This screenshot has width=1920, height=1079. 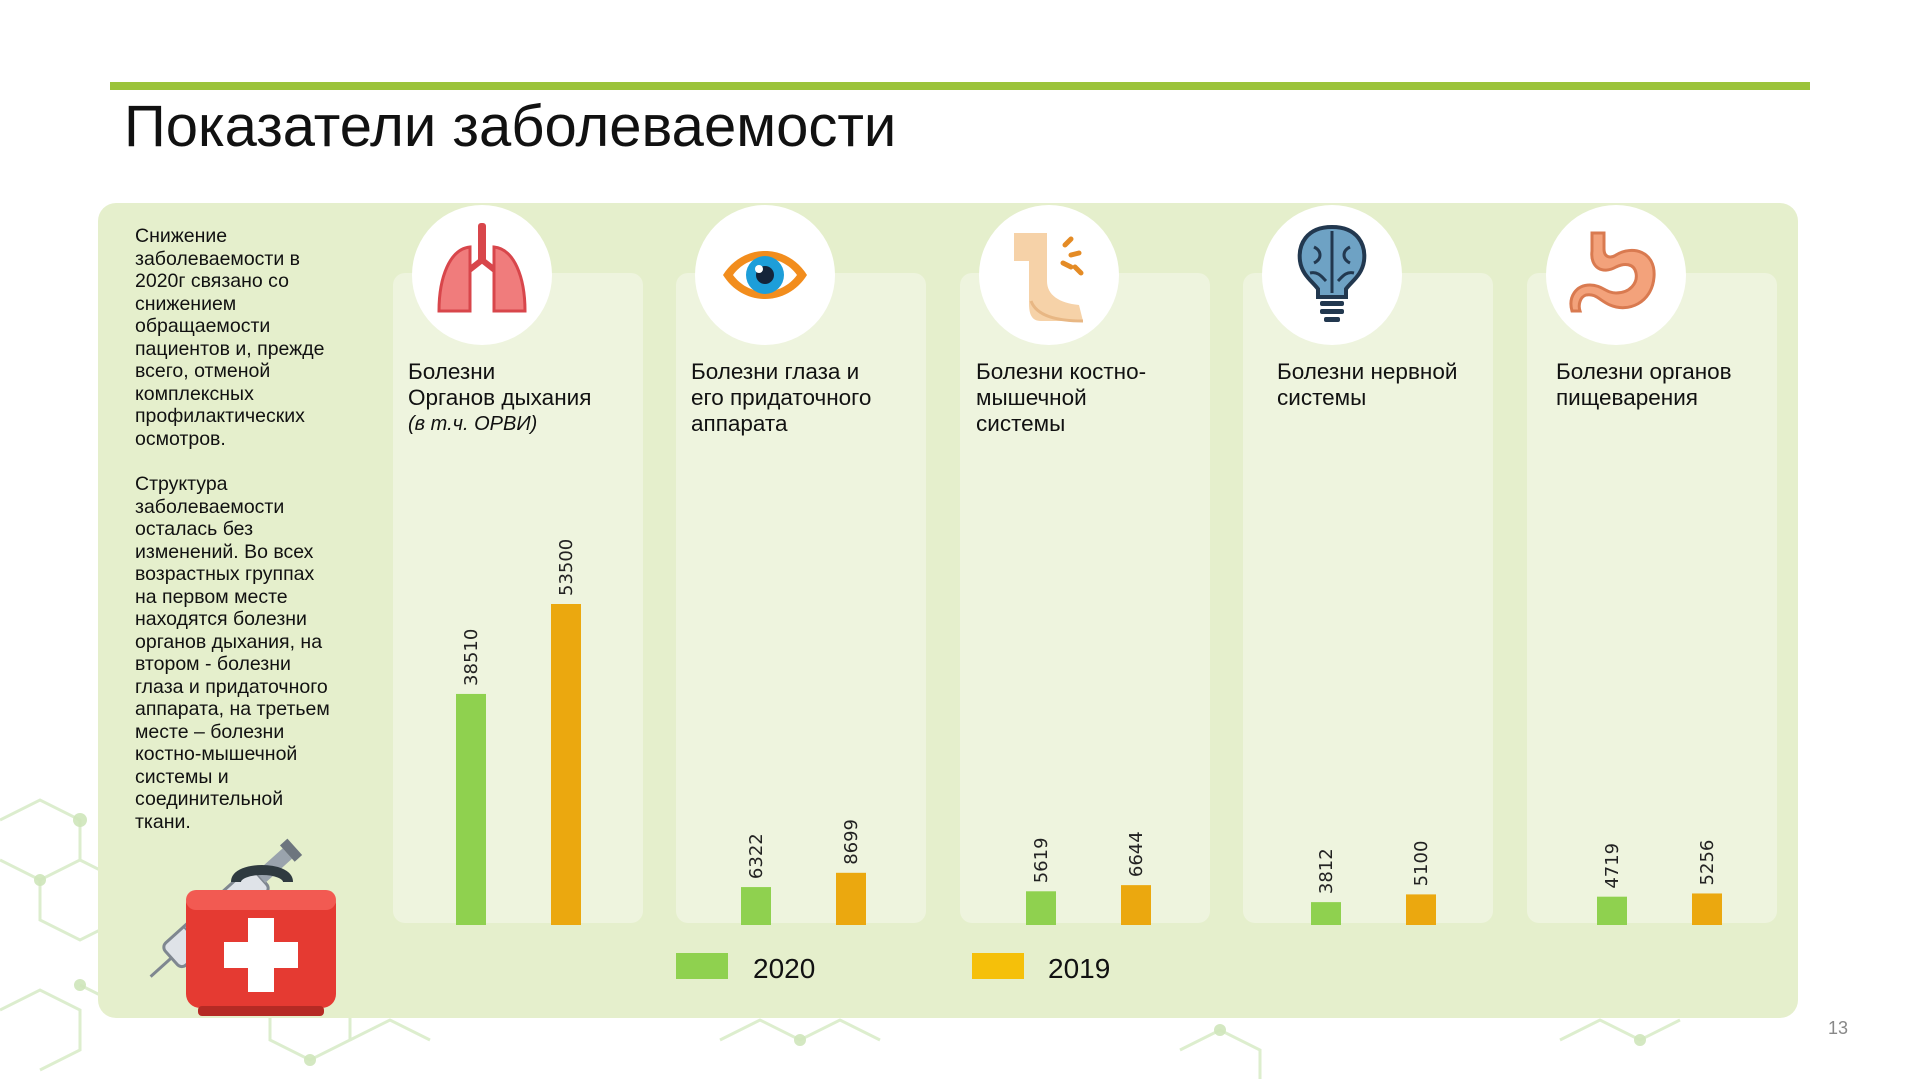 What do you see at coordinates (998, 966) in the screenshot?
I see `legend-swatch-2019` at bounding box center [998, 966].